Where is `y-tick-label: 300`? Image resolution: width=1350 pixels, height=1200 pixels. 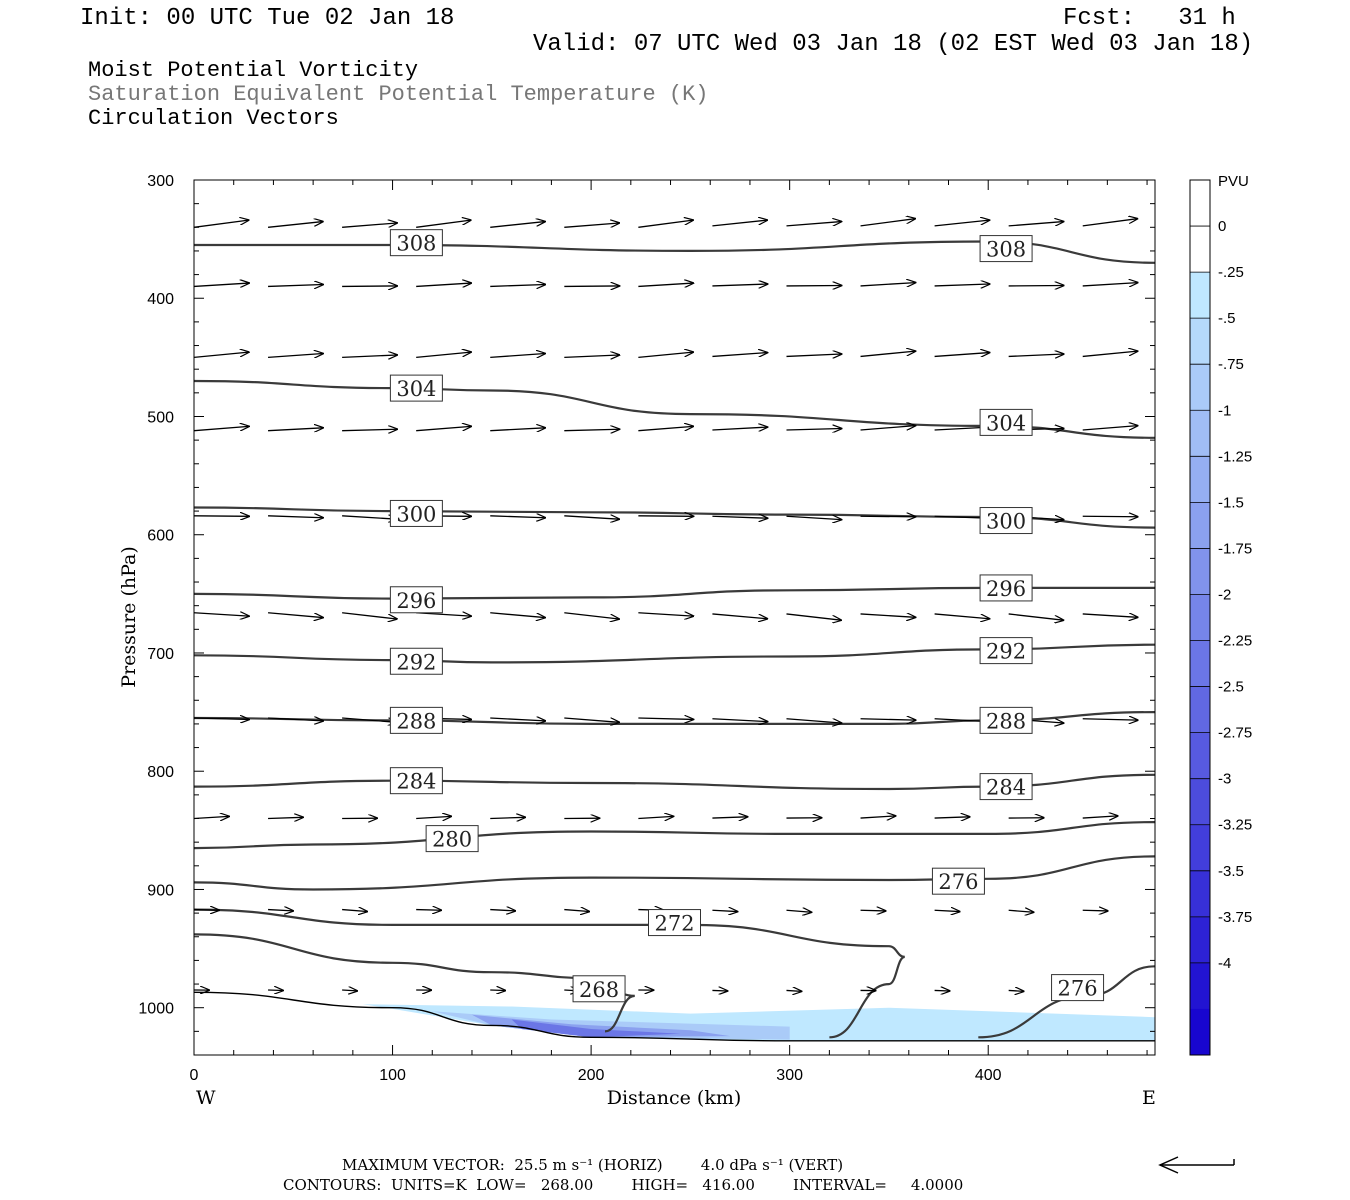
y-tick-label: 300 is located at coordinates (160, 181).